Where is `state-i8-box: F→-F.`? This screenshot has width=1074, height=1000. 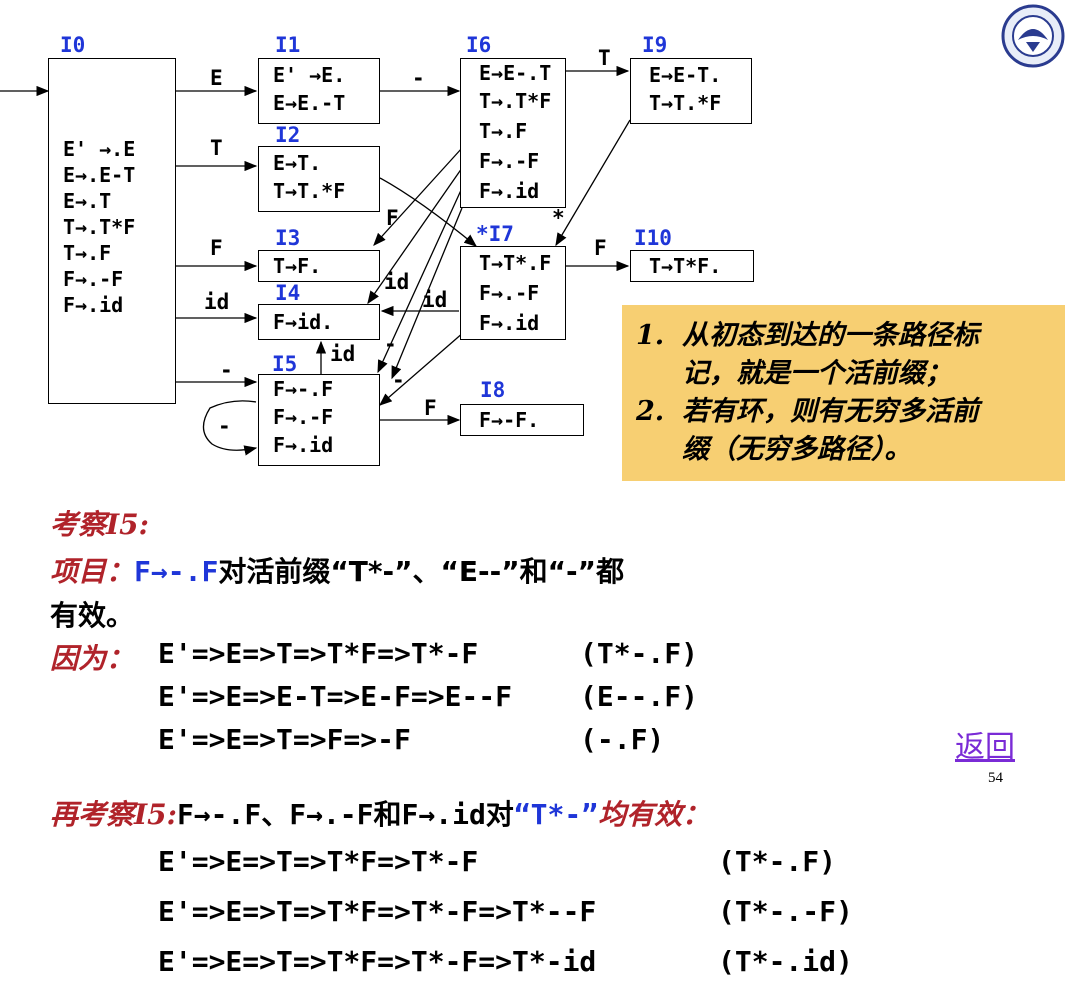 state-i8-box: F→-F. is located at coordinates (522, 420).